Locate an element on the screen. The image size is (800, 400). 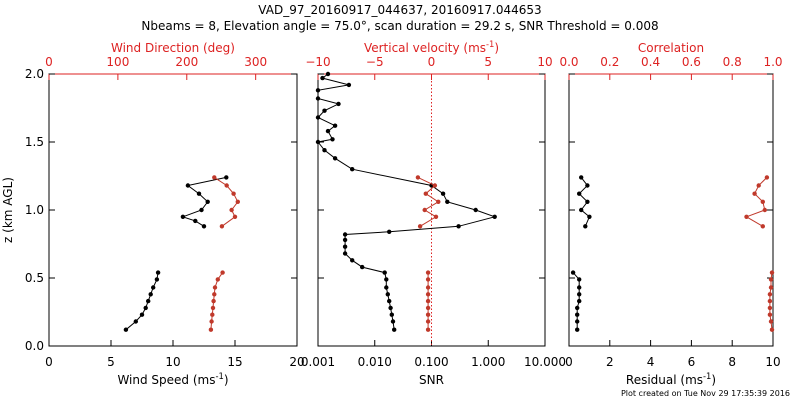
y-tick-label: 1.5 is located at coordinates (34, 142).